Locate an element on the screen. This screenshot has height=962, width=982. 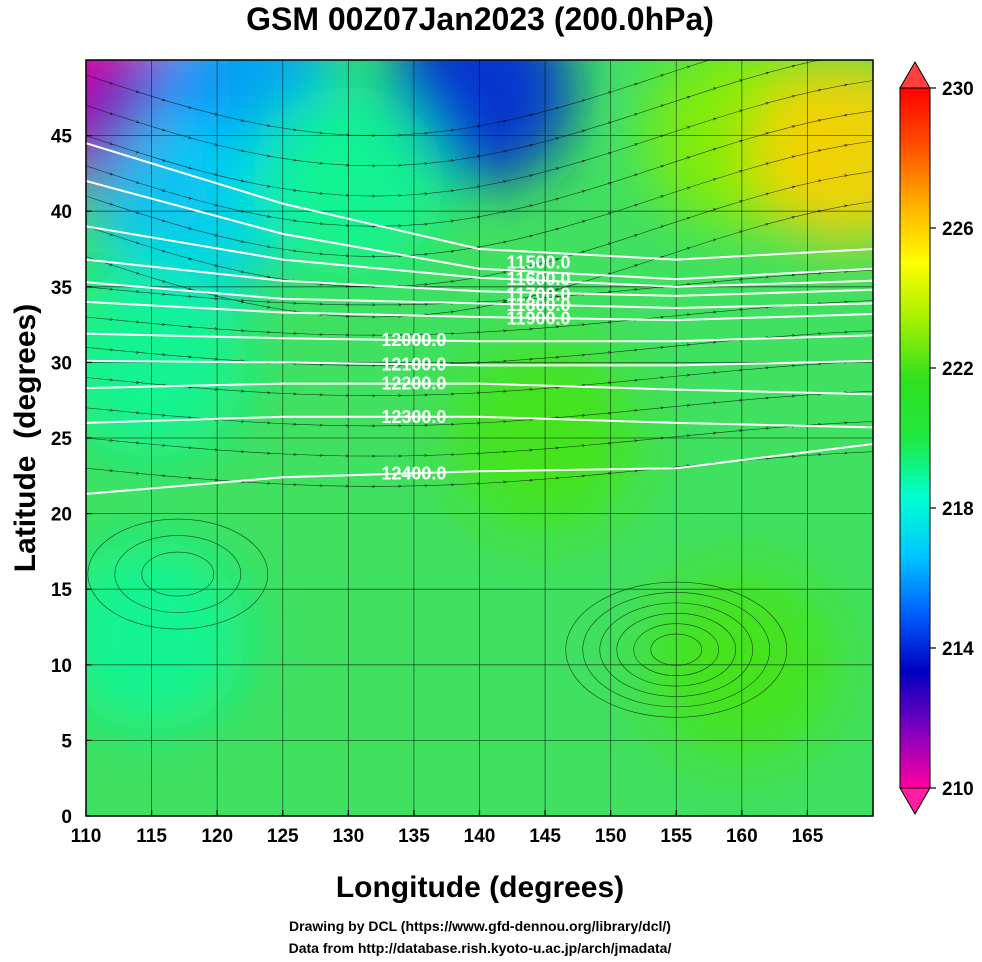
contour-label-10: 12400.0 is located at coordinates (413, 473).